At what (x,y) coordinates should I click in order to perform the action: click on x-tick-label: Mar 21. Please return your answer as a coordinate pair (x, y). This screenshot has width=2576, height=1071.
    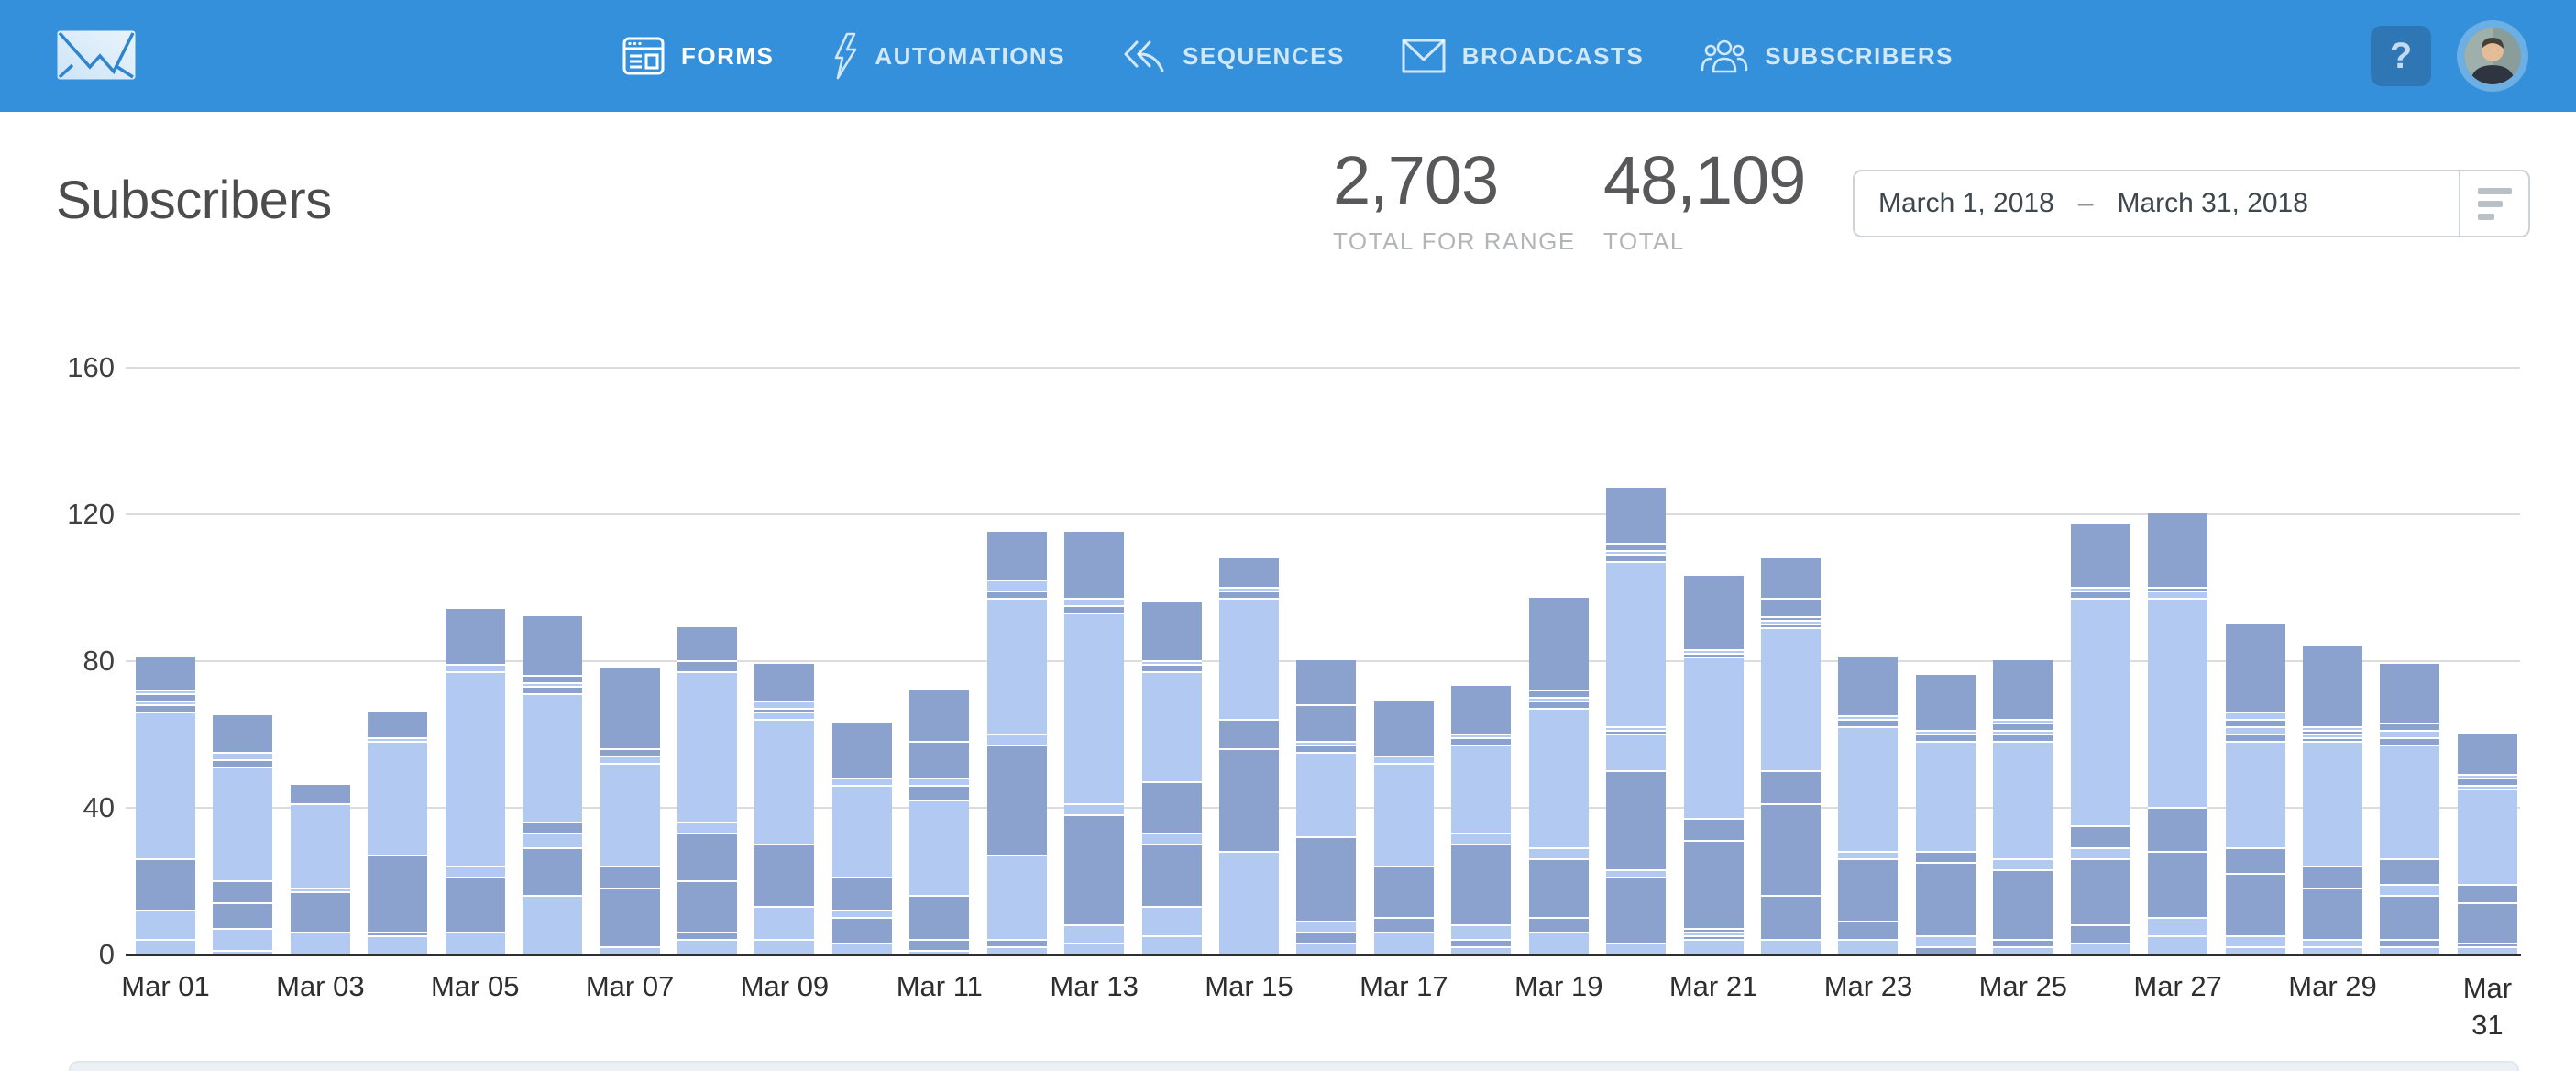
    Looking at the image, I should click on (1713, 986).